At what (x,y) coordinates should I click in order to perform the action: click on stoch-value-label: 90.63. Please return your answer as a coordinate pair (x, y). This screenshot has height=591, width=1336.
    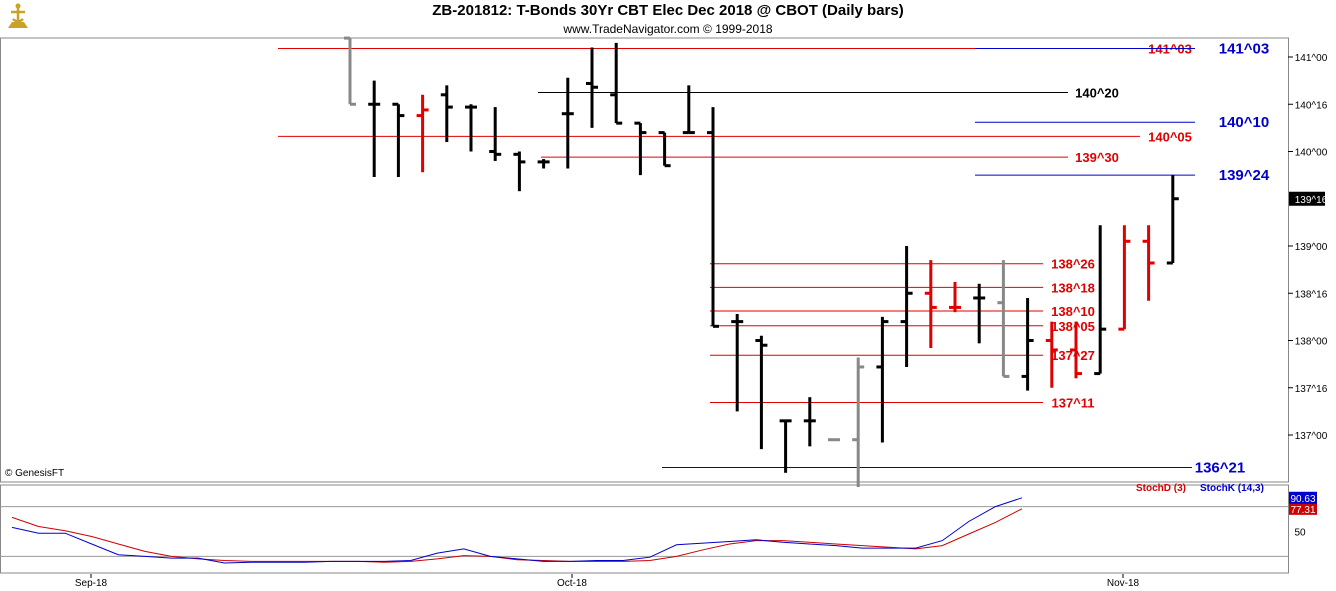
    Looking at the image, I should click on (1302, 499).